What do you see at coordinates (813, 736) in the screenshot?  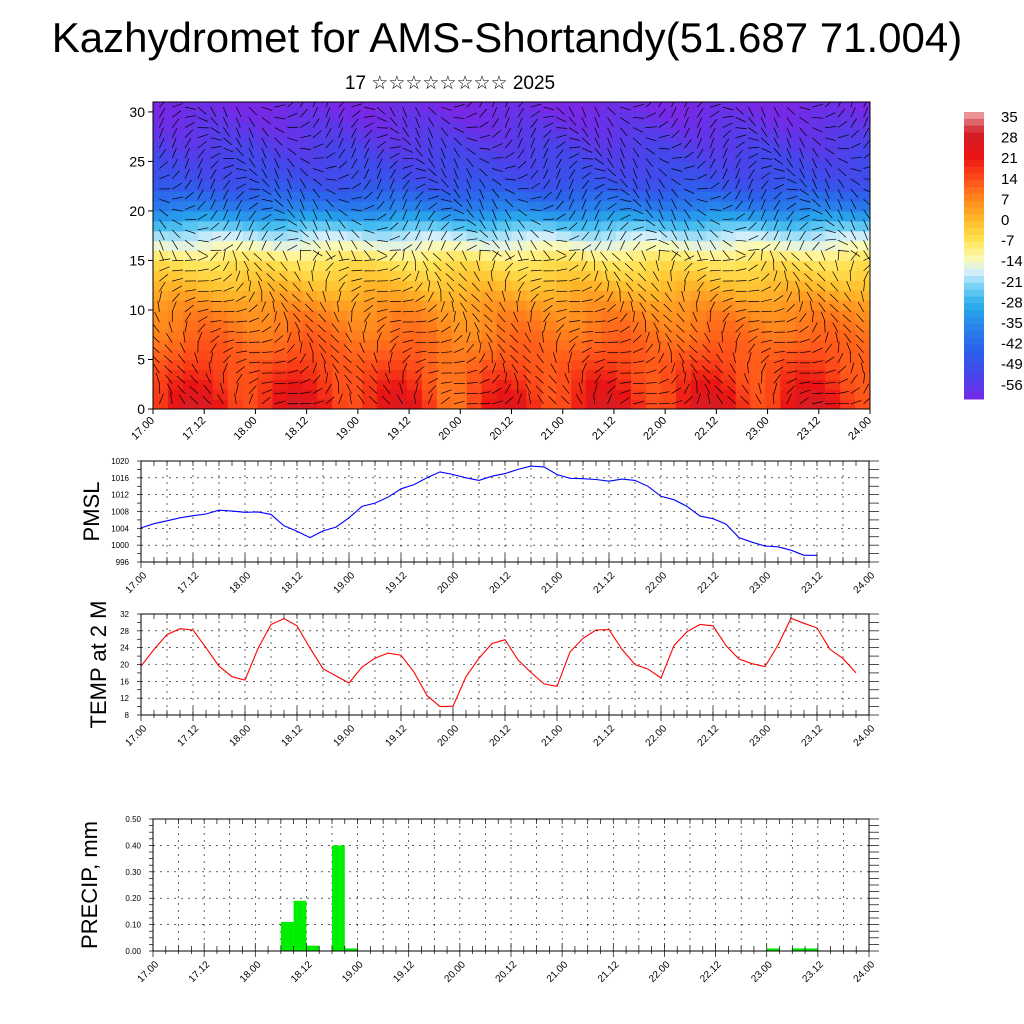 I see `x-tick-label: 23.12` at bounding box center [813, 736].